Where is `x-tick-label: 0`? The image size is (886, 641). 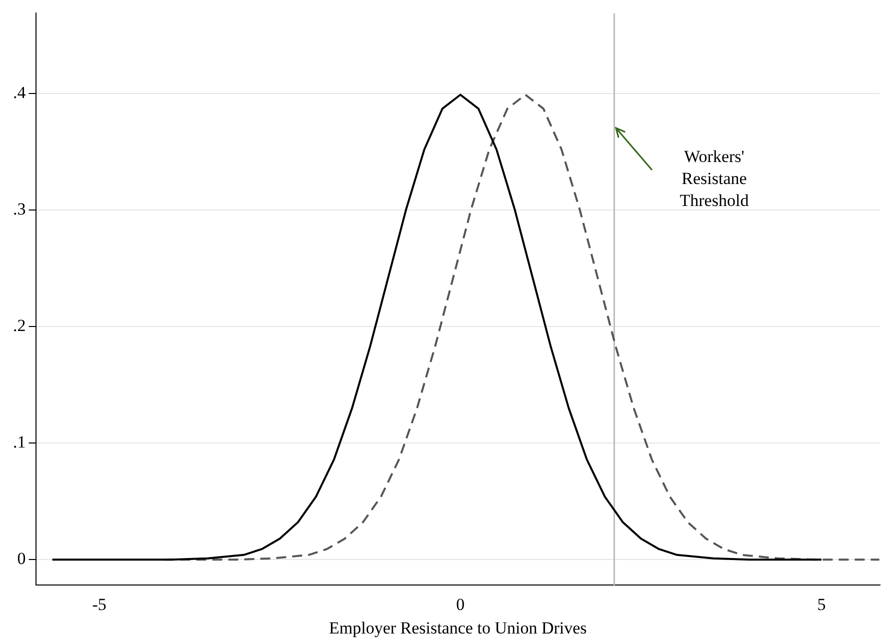
x-tick-label: 0 is located at coordinates (460, 604).